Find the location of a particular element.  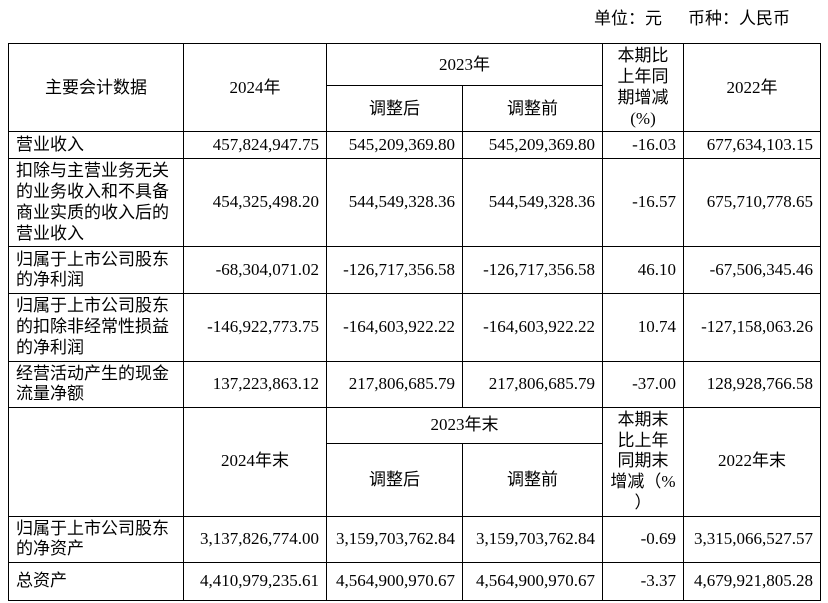

header-year-2022: 2022年 is located at coordinates (752, 88).